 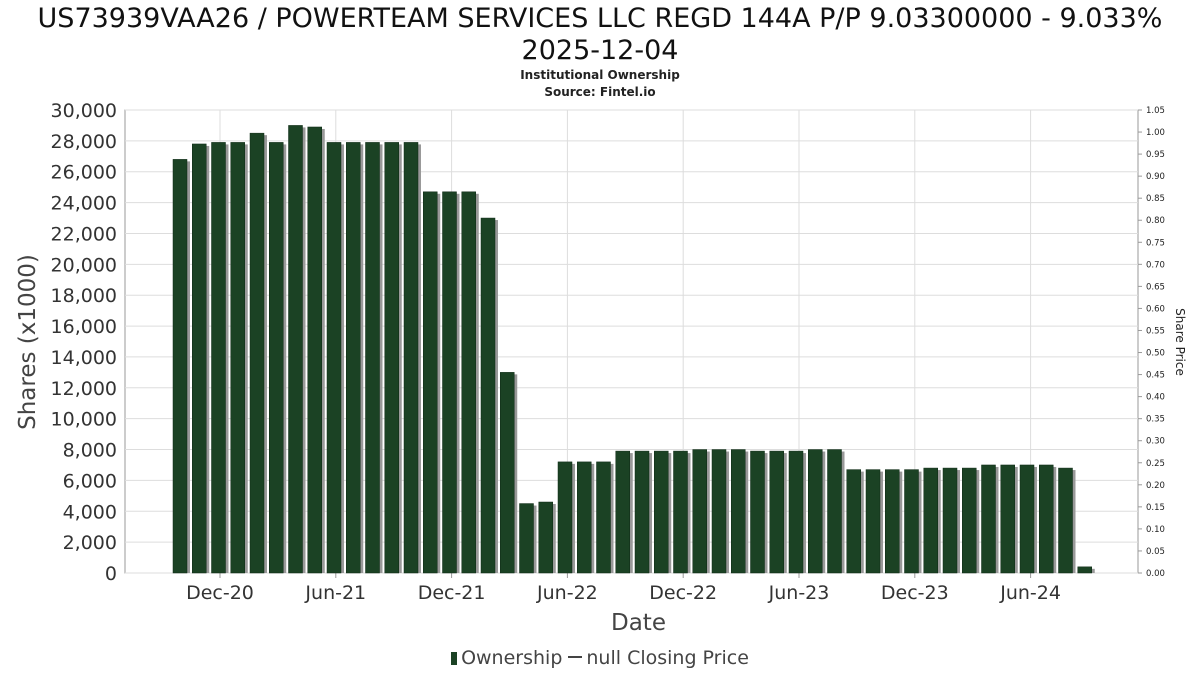 I want to click on chart-source: Source: Fintel.io, so click(x=600, y=92).